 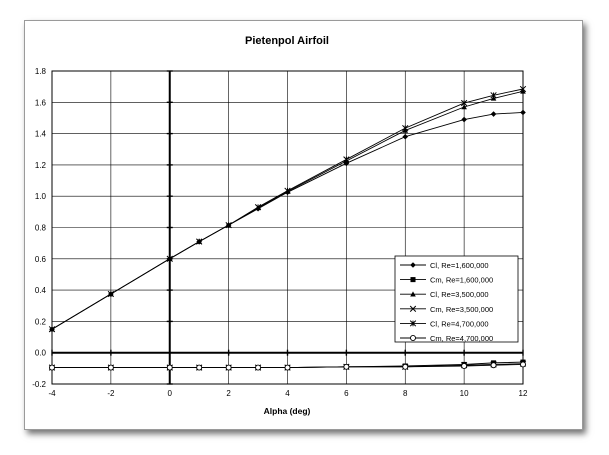 I want to click on legend-label: Cl, Re=4,700,000, so click(x=459, y=323).